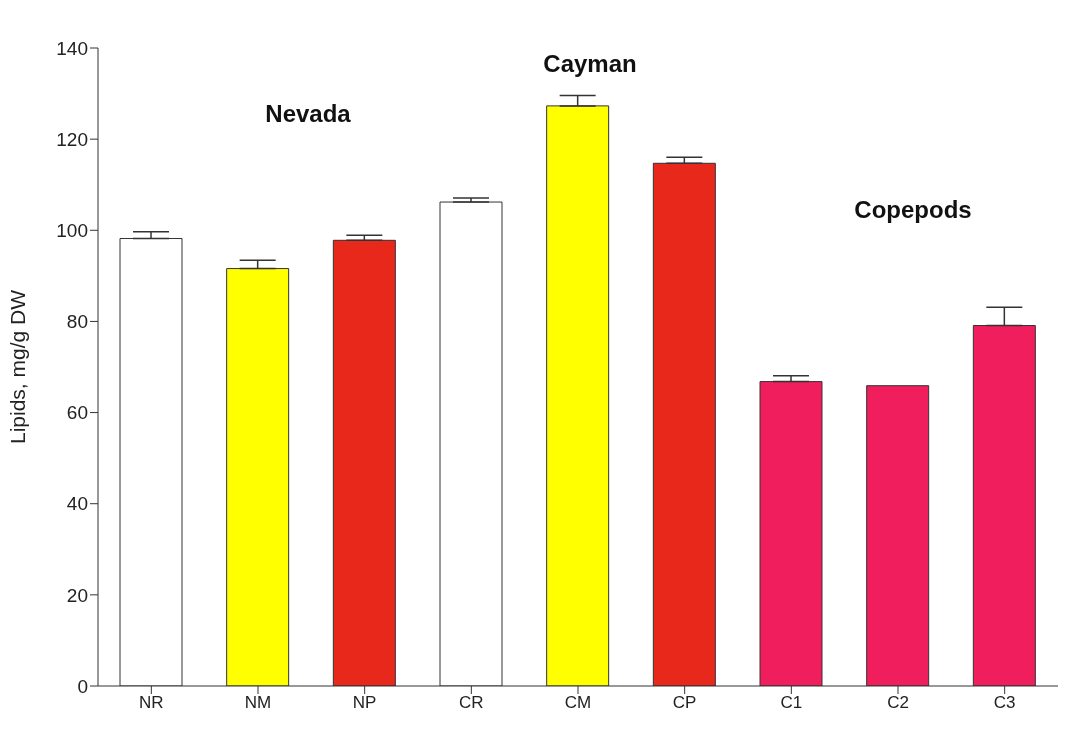 The height and width of the screenshot is (745, 1077). Describe the element at coordinates (684, 703) in the screenshot. I see `x-tick-label: CP` at that location.